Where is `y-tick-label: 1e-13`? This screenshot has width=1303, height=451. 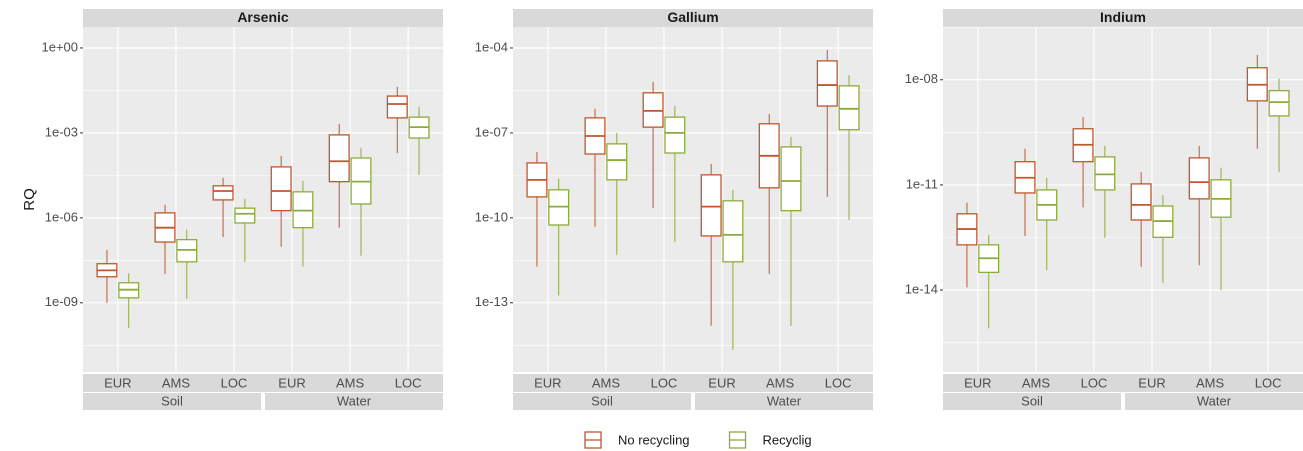 y-tick-label: 1e-13 is located at coordinates (491, 301).